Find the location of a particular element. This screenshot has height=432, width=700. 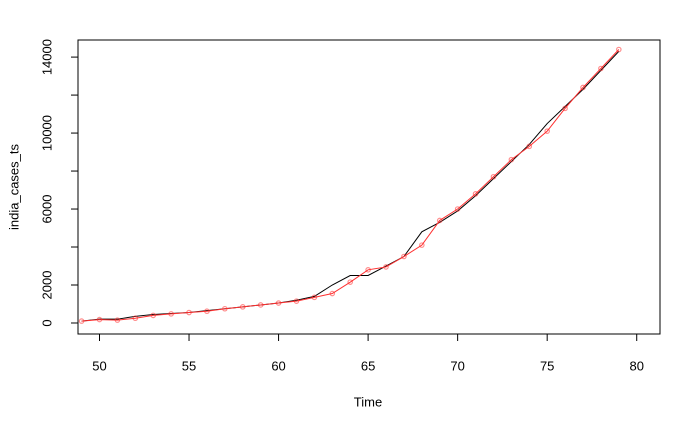

y-tick-label: 6000 is located at coordinates (46, 209).